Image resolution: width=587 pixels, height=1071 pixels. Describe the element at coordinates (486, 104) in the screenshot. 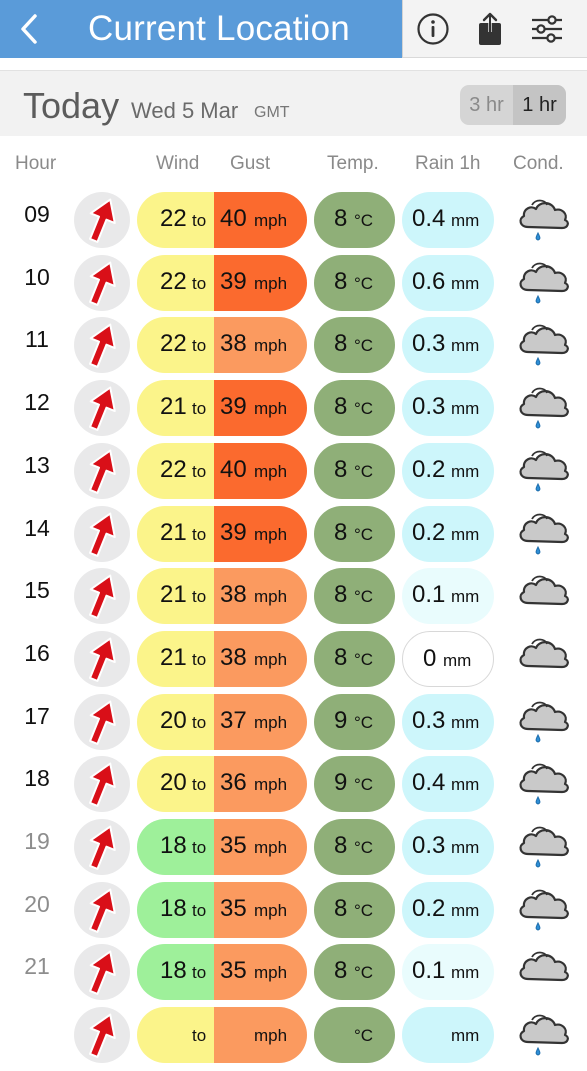

I see `interval-3hr-option: 3 hr` at that location.